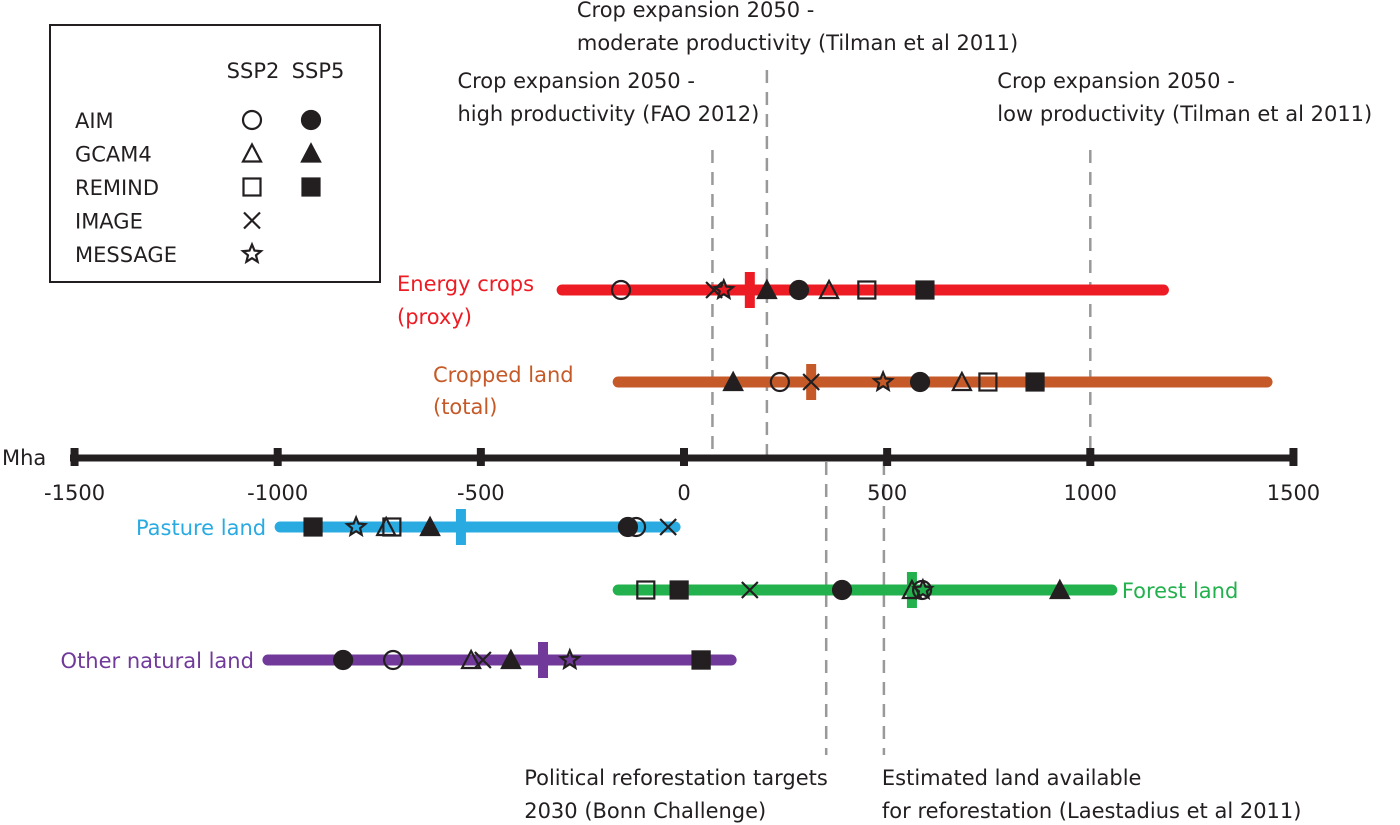 The width and height of the screenshot is (1400, 825). What do you see at coordinates (109, 222) in the screenshot?
I see `legend-model-label: IMAGE` at bounding box center [109, 222].